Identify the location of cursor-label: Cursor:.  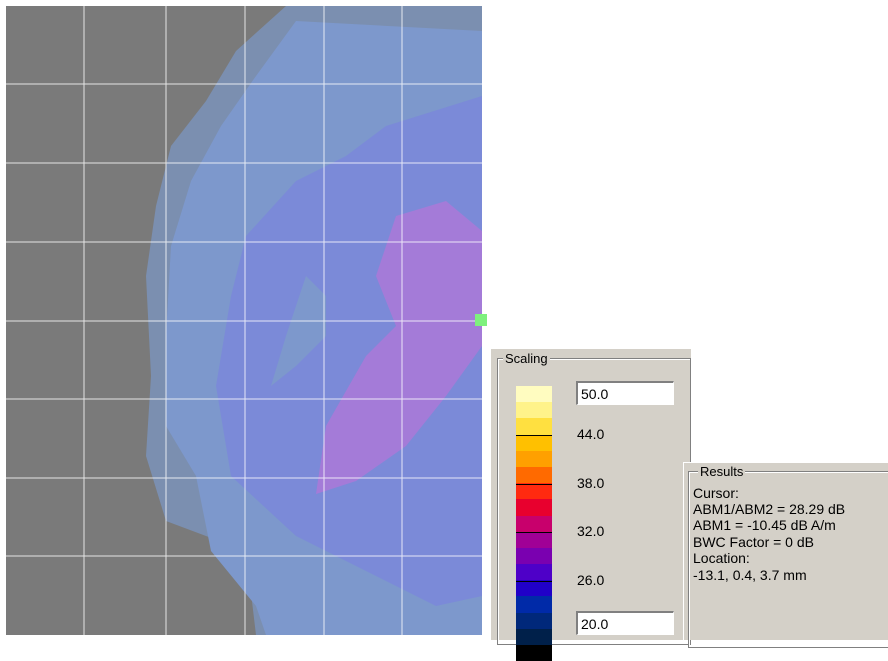
(716, 493).